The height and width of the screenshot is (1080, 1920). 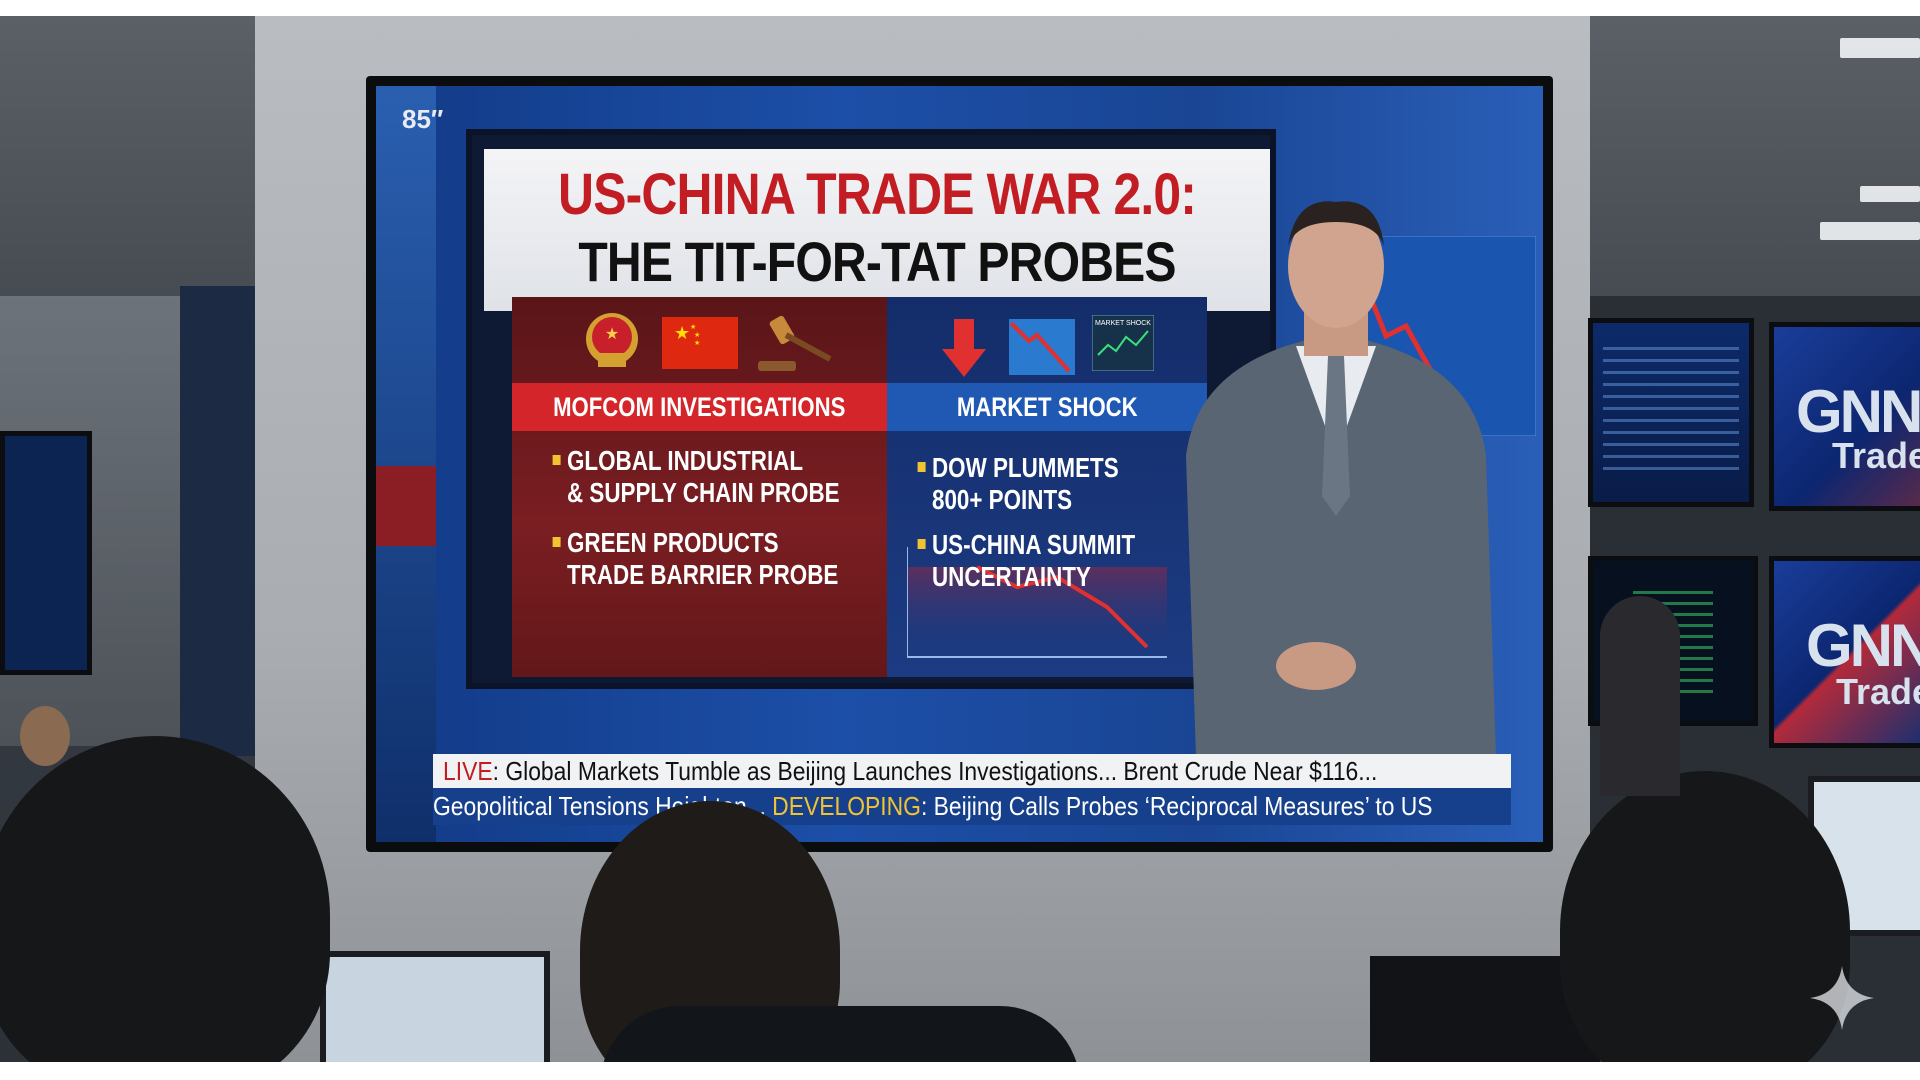 What do you see at coordinates (846, 806) in the screenshot?
I see `developing-tag: DEVELOPING` at bounding box center [846, 806].